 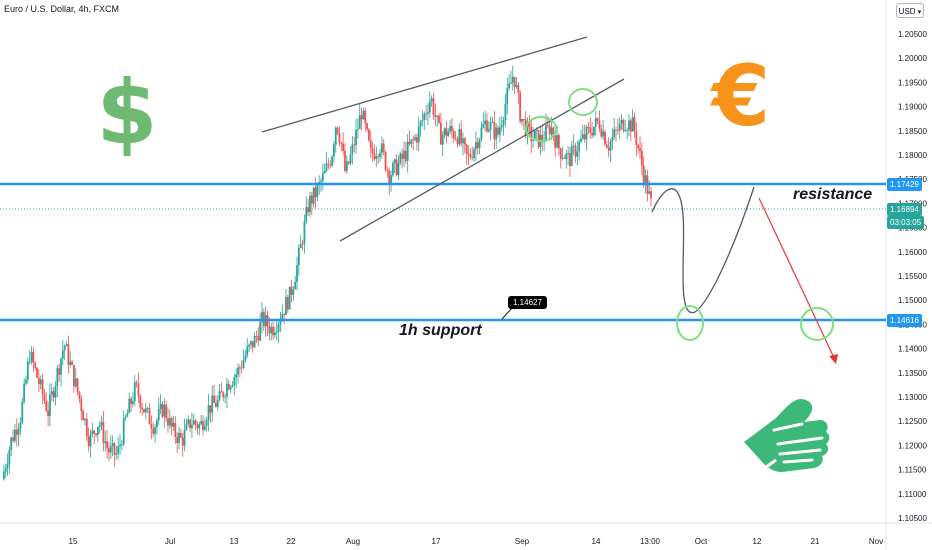 What do you see at coordinates (912, 421) in the screenshot?
I see `y-tick-label: 1.12500` at bounding box center [912, 421].